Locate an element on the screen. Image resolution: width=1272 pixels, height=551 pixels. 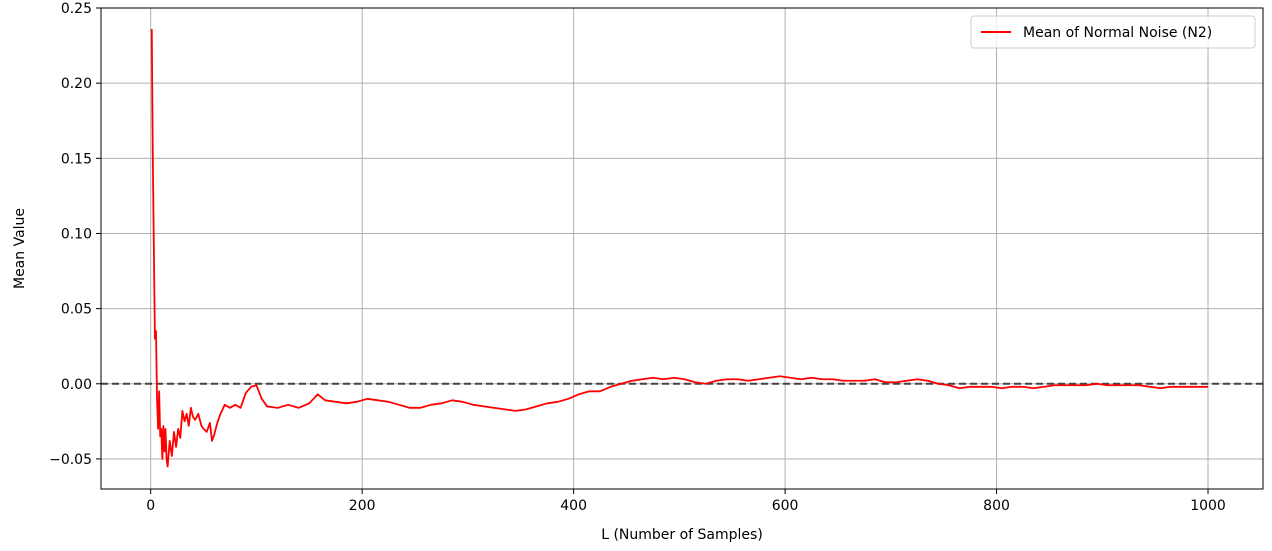
x-tick-label: 400 is located at coordinates (573, 506).